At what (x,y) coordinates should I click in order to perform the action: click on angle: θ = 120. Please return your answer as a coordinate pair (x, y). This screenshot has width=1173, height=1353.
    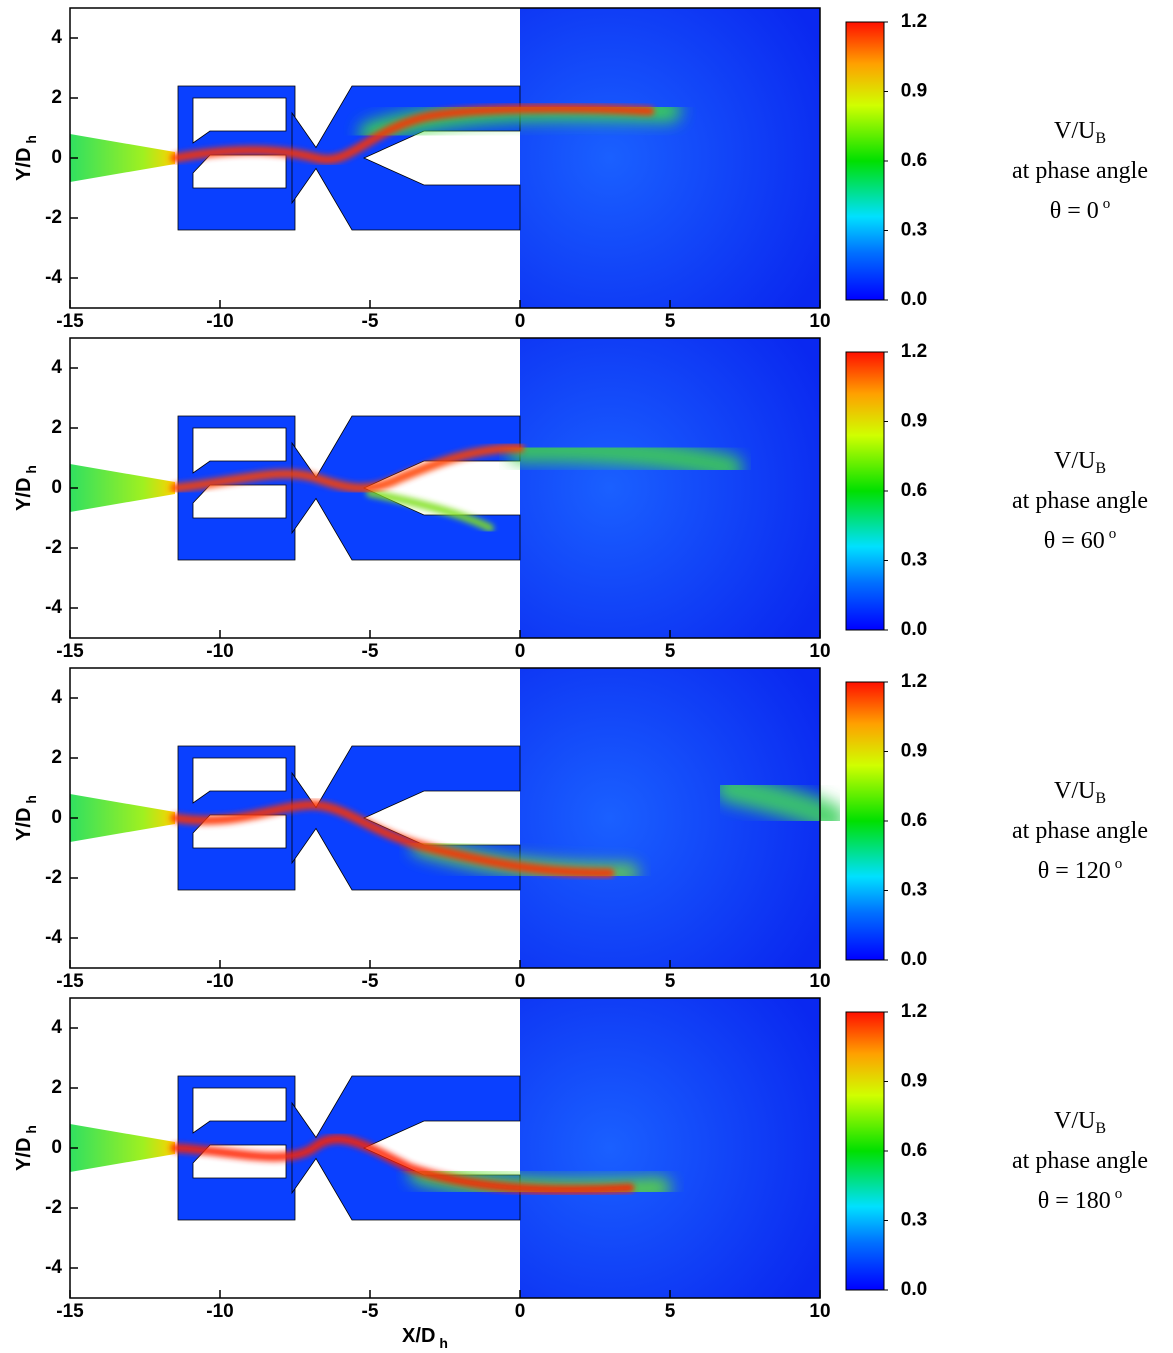
    Looking at the image, I should click on (1074, 871).